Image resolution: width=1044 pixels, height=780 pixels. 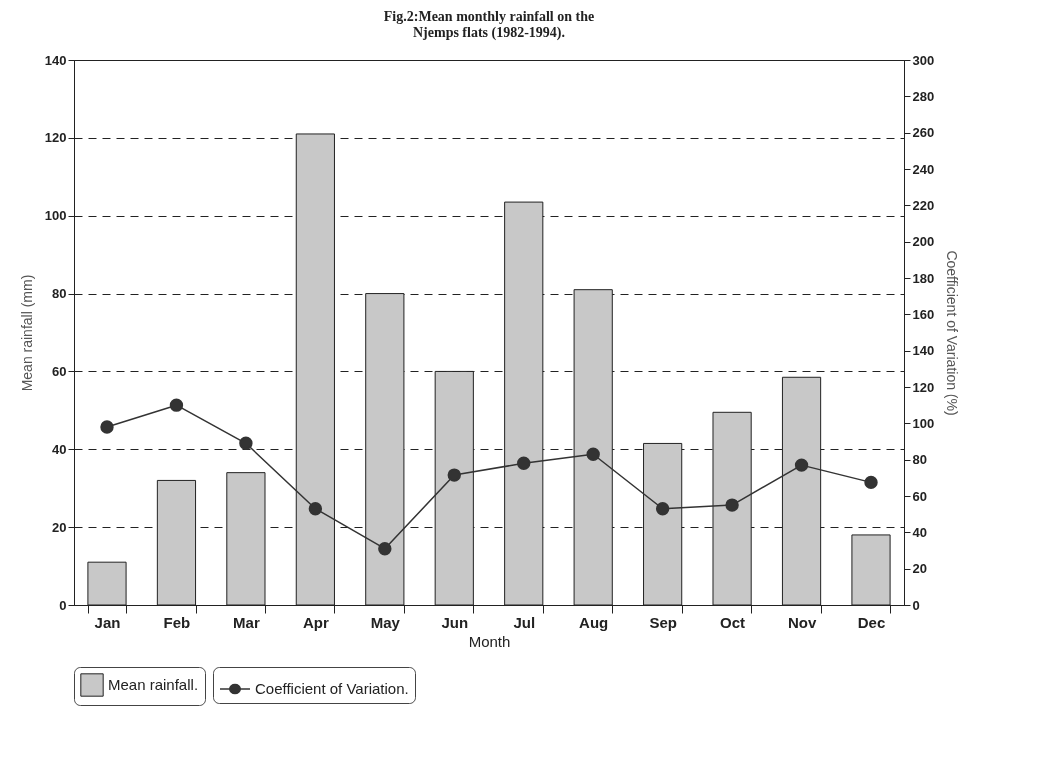 What do you see at coordinates (315, 622) in the screenshot?
I see `x-tick-label: Apr` at bounding box center [315, 622].